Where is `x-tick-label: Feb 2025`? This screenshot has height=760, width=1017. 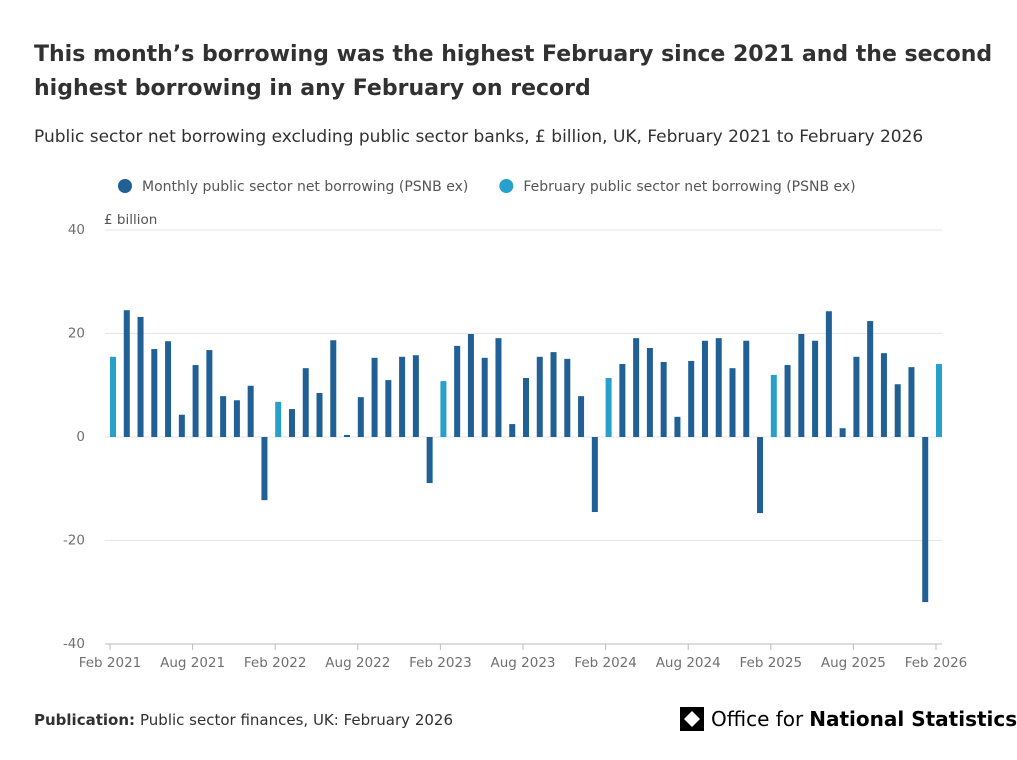
x-tick-label: Feb 2025 is located at coordinates (771, 663).